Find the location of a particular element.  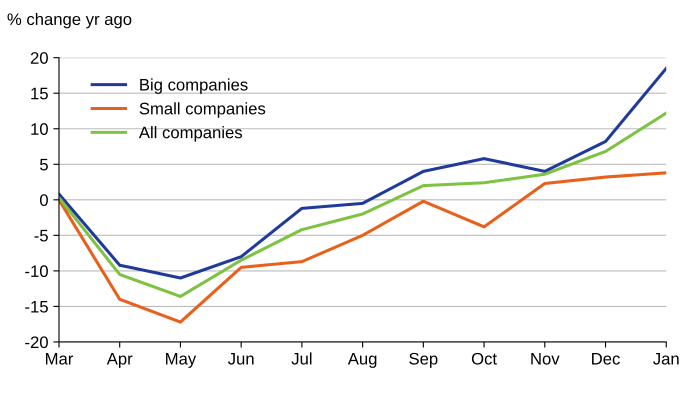

x-tick-label: Sep is located at coordinates (423, 360).